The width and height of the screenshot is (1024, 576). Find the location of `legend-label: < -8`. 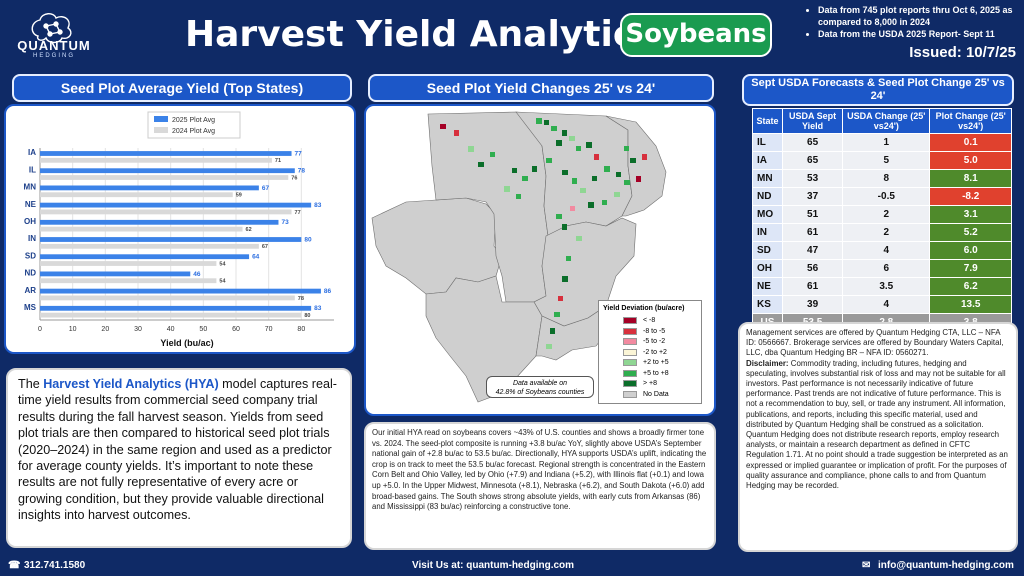

legend-label: < -8 is located at coordinates (649, 320).